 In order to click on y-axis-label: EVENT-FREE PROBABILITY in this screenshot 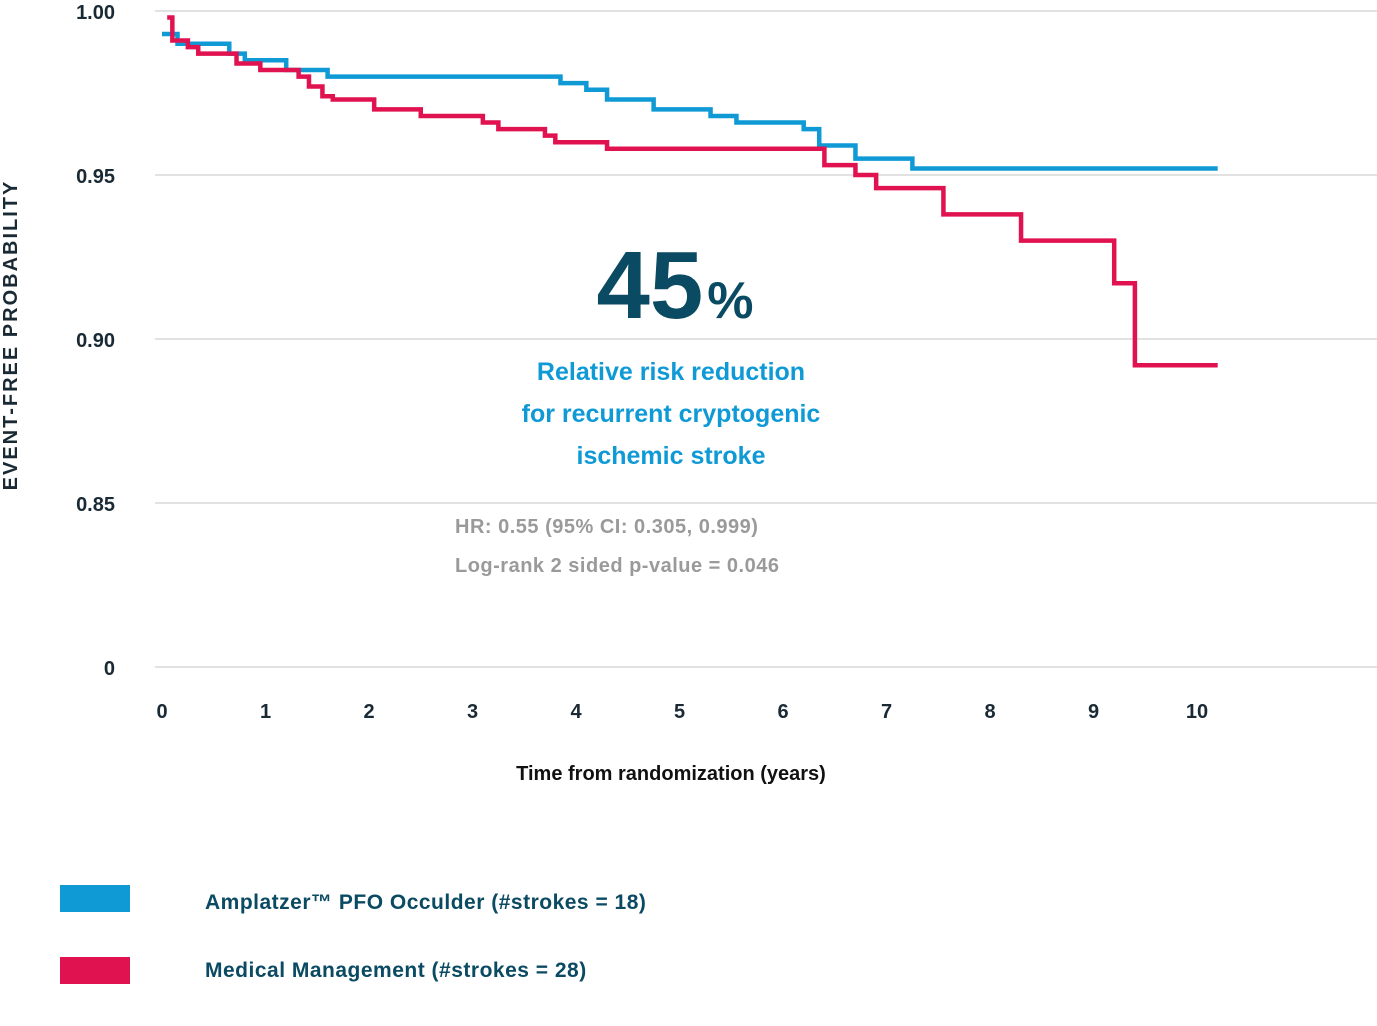, I will do `click(11, 335)`.